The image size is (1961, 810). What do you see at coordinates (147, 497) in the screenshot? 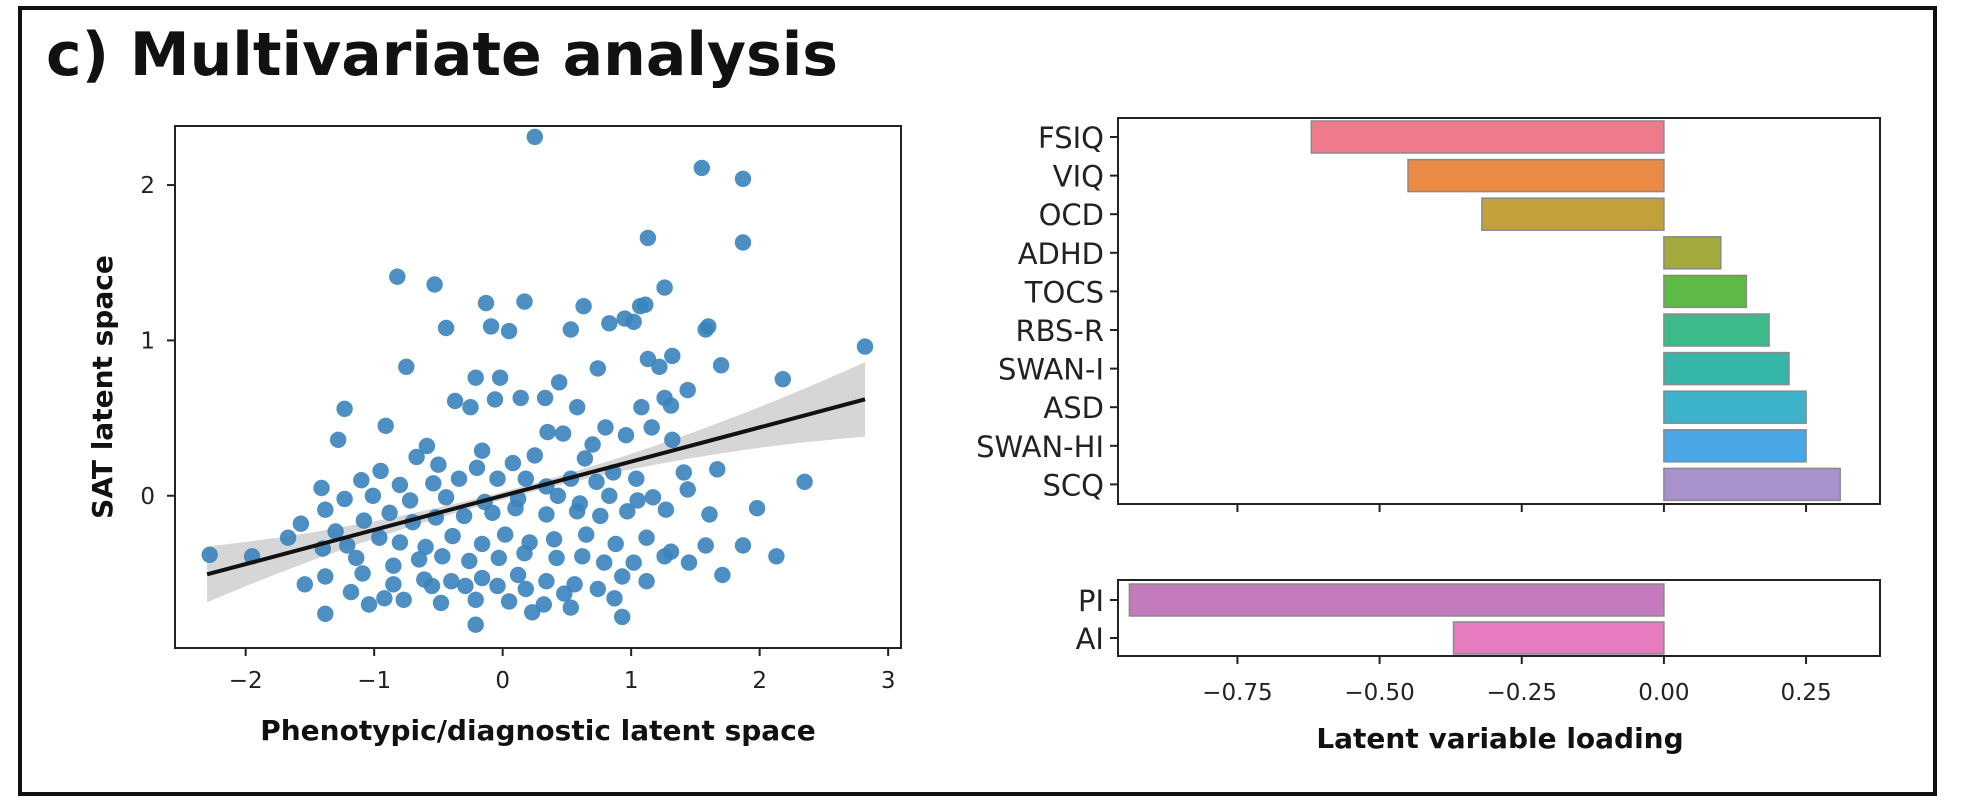
I see `scatter-y-tick-label: 0` at bounding box center [147, 497].